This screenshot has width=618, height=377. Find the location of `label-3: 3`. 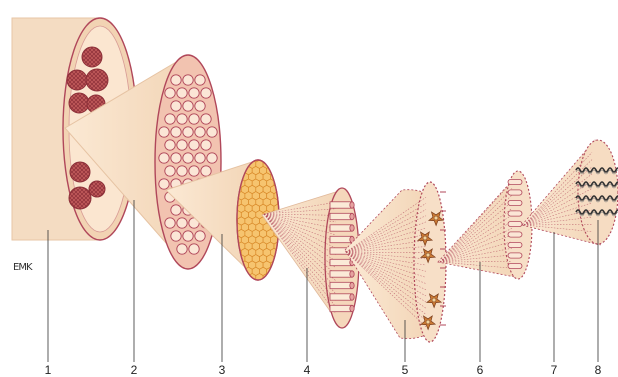

label-3: 3 is located at coordinates (222, 370).